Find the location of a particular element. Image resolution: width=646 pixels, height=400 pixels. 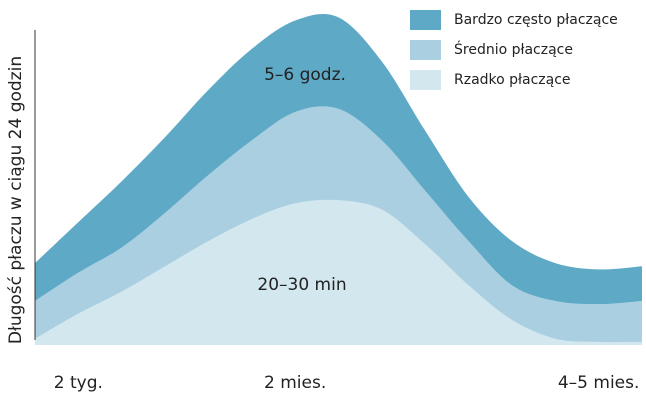

x-tick-label: 2 mies. is located at coordinates (295, 383).